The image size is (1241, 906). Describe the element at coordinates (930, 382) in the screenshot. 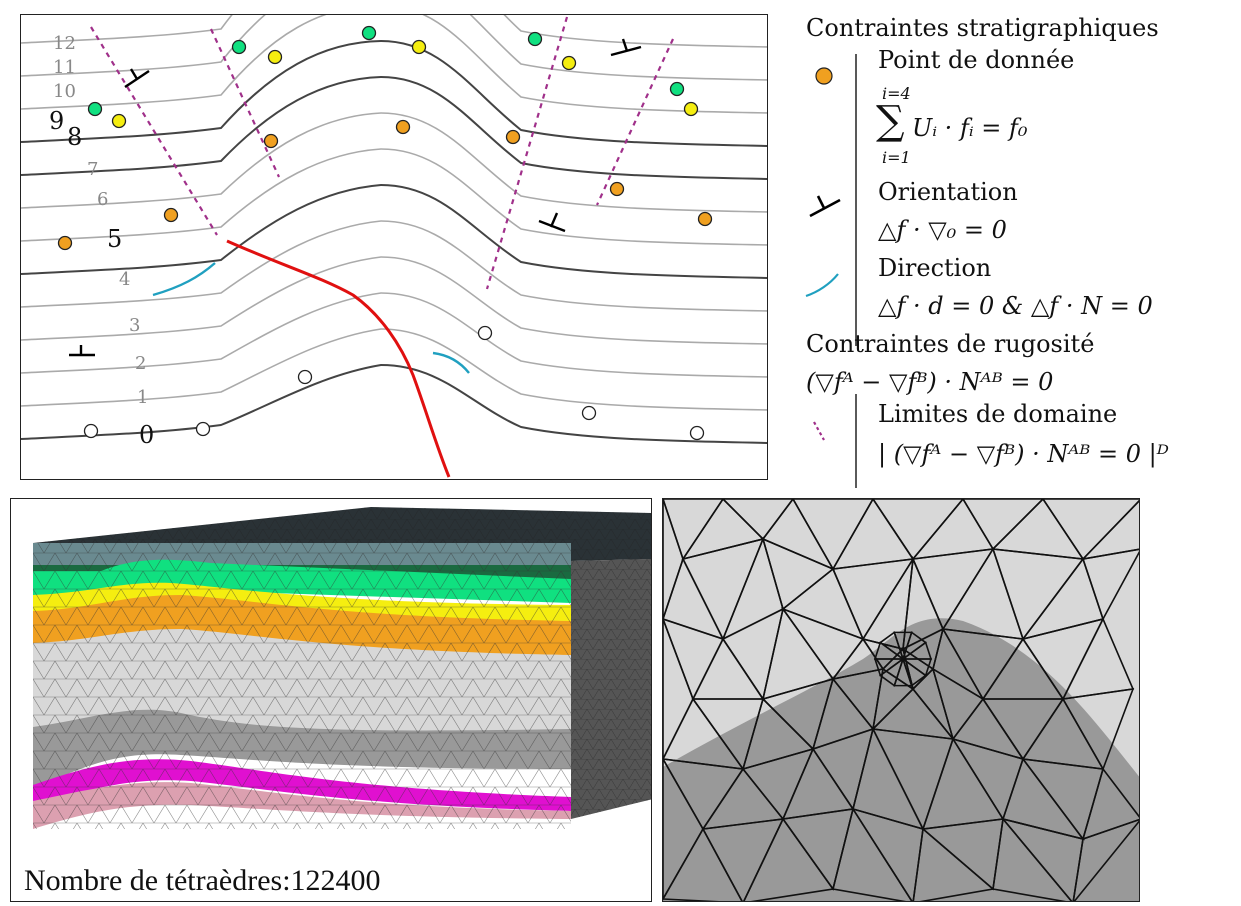

I see `legend-roughness-eq: (▽fᴬ − ▽fᴮ) · Nᴬᴮ = 0` at that location.